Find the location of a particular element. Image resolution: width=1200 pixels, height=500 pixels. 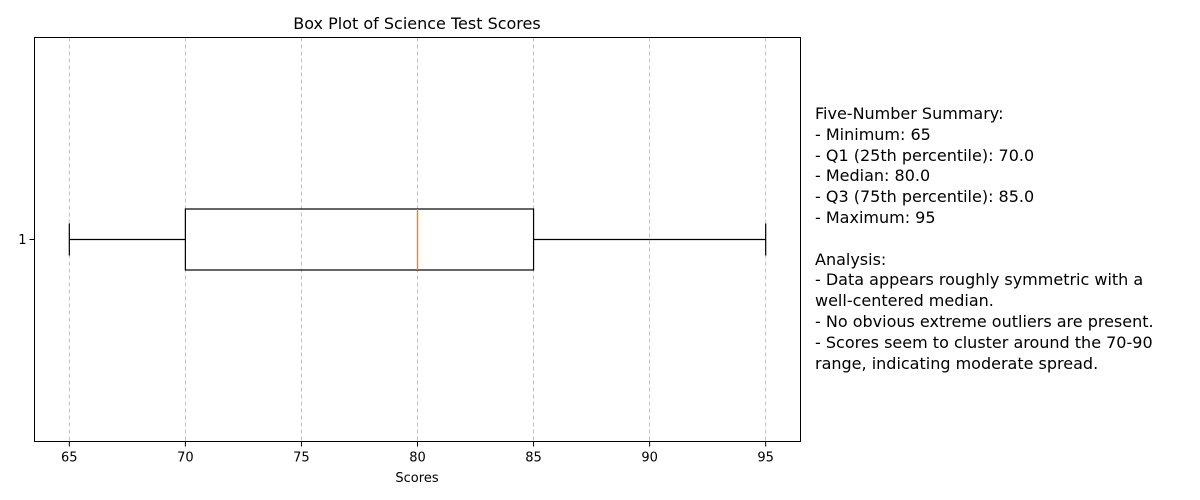

chart-title: Box Plot of Science Test Scores is located at coordinates (416, 23).